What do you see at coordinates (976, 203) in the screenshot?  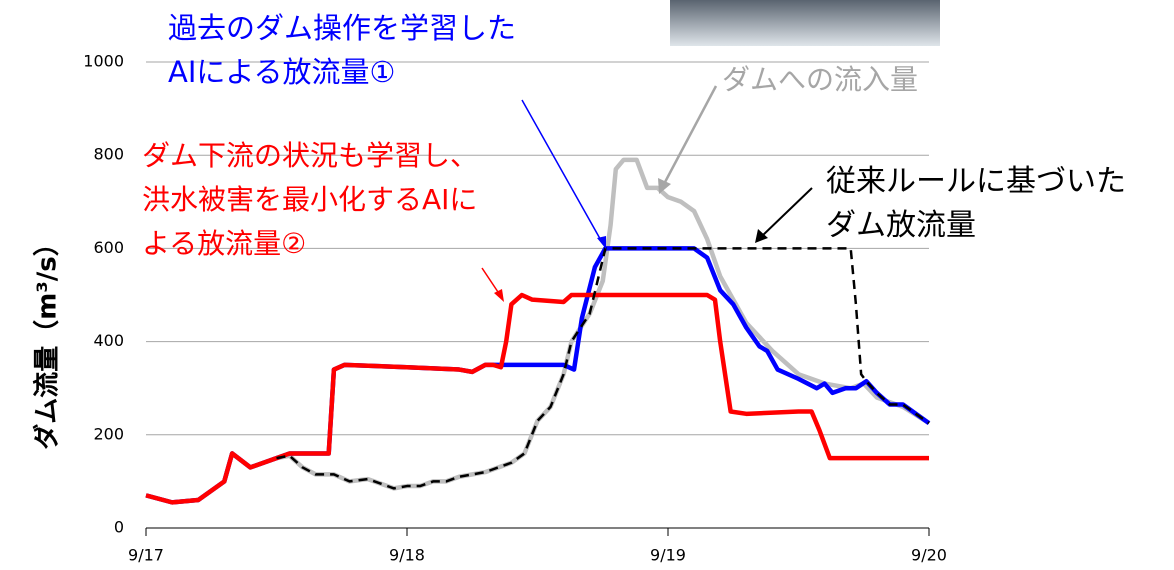 I see `annotation: 従来ルールに基づいたダム放流量` at bounding box center [976, 203].